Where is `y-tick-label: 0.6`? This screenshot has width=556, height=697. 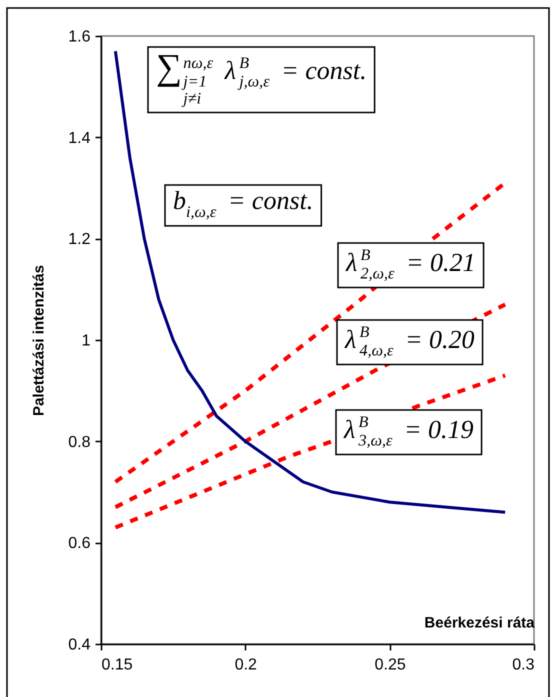
y-tick-label: 0.6 is located at coordinates (79, 543).